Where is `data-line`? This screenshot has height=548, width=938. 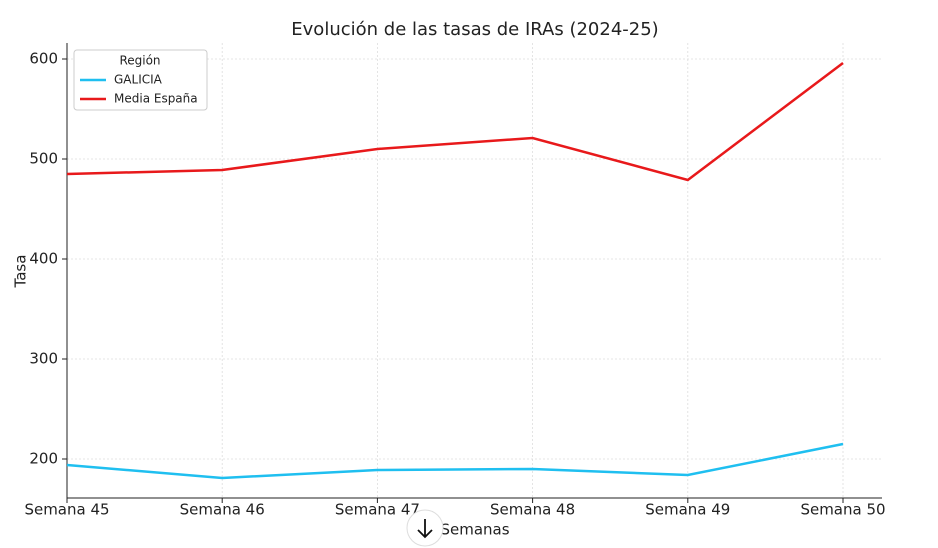
data-line is located at coordinates (455, 461).